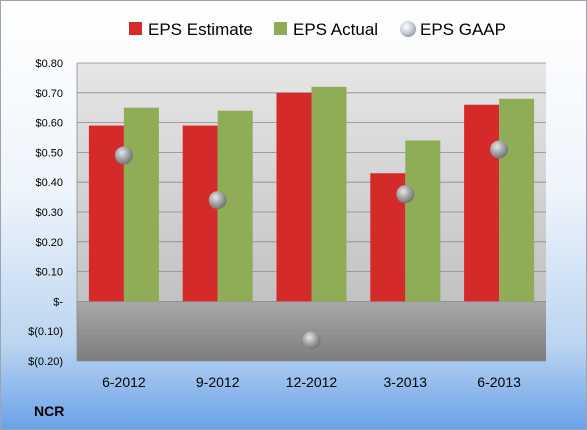 This screenshot has width=587, height=430. What do you see at coordinates (335, 29) in the screenshot?
I see `legend-label: EPS Actual` at bounding box center [335, 29].